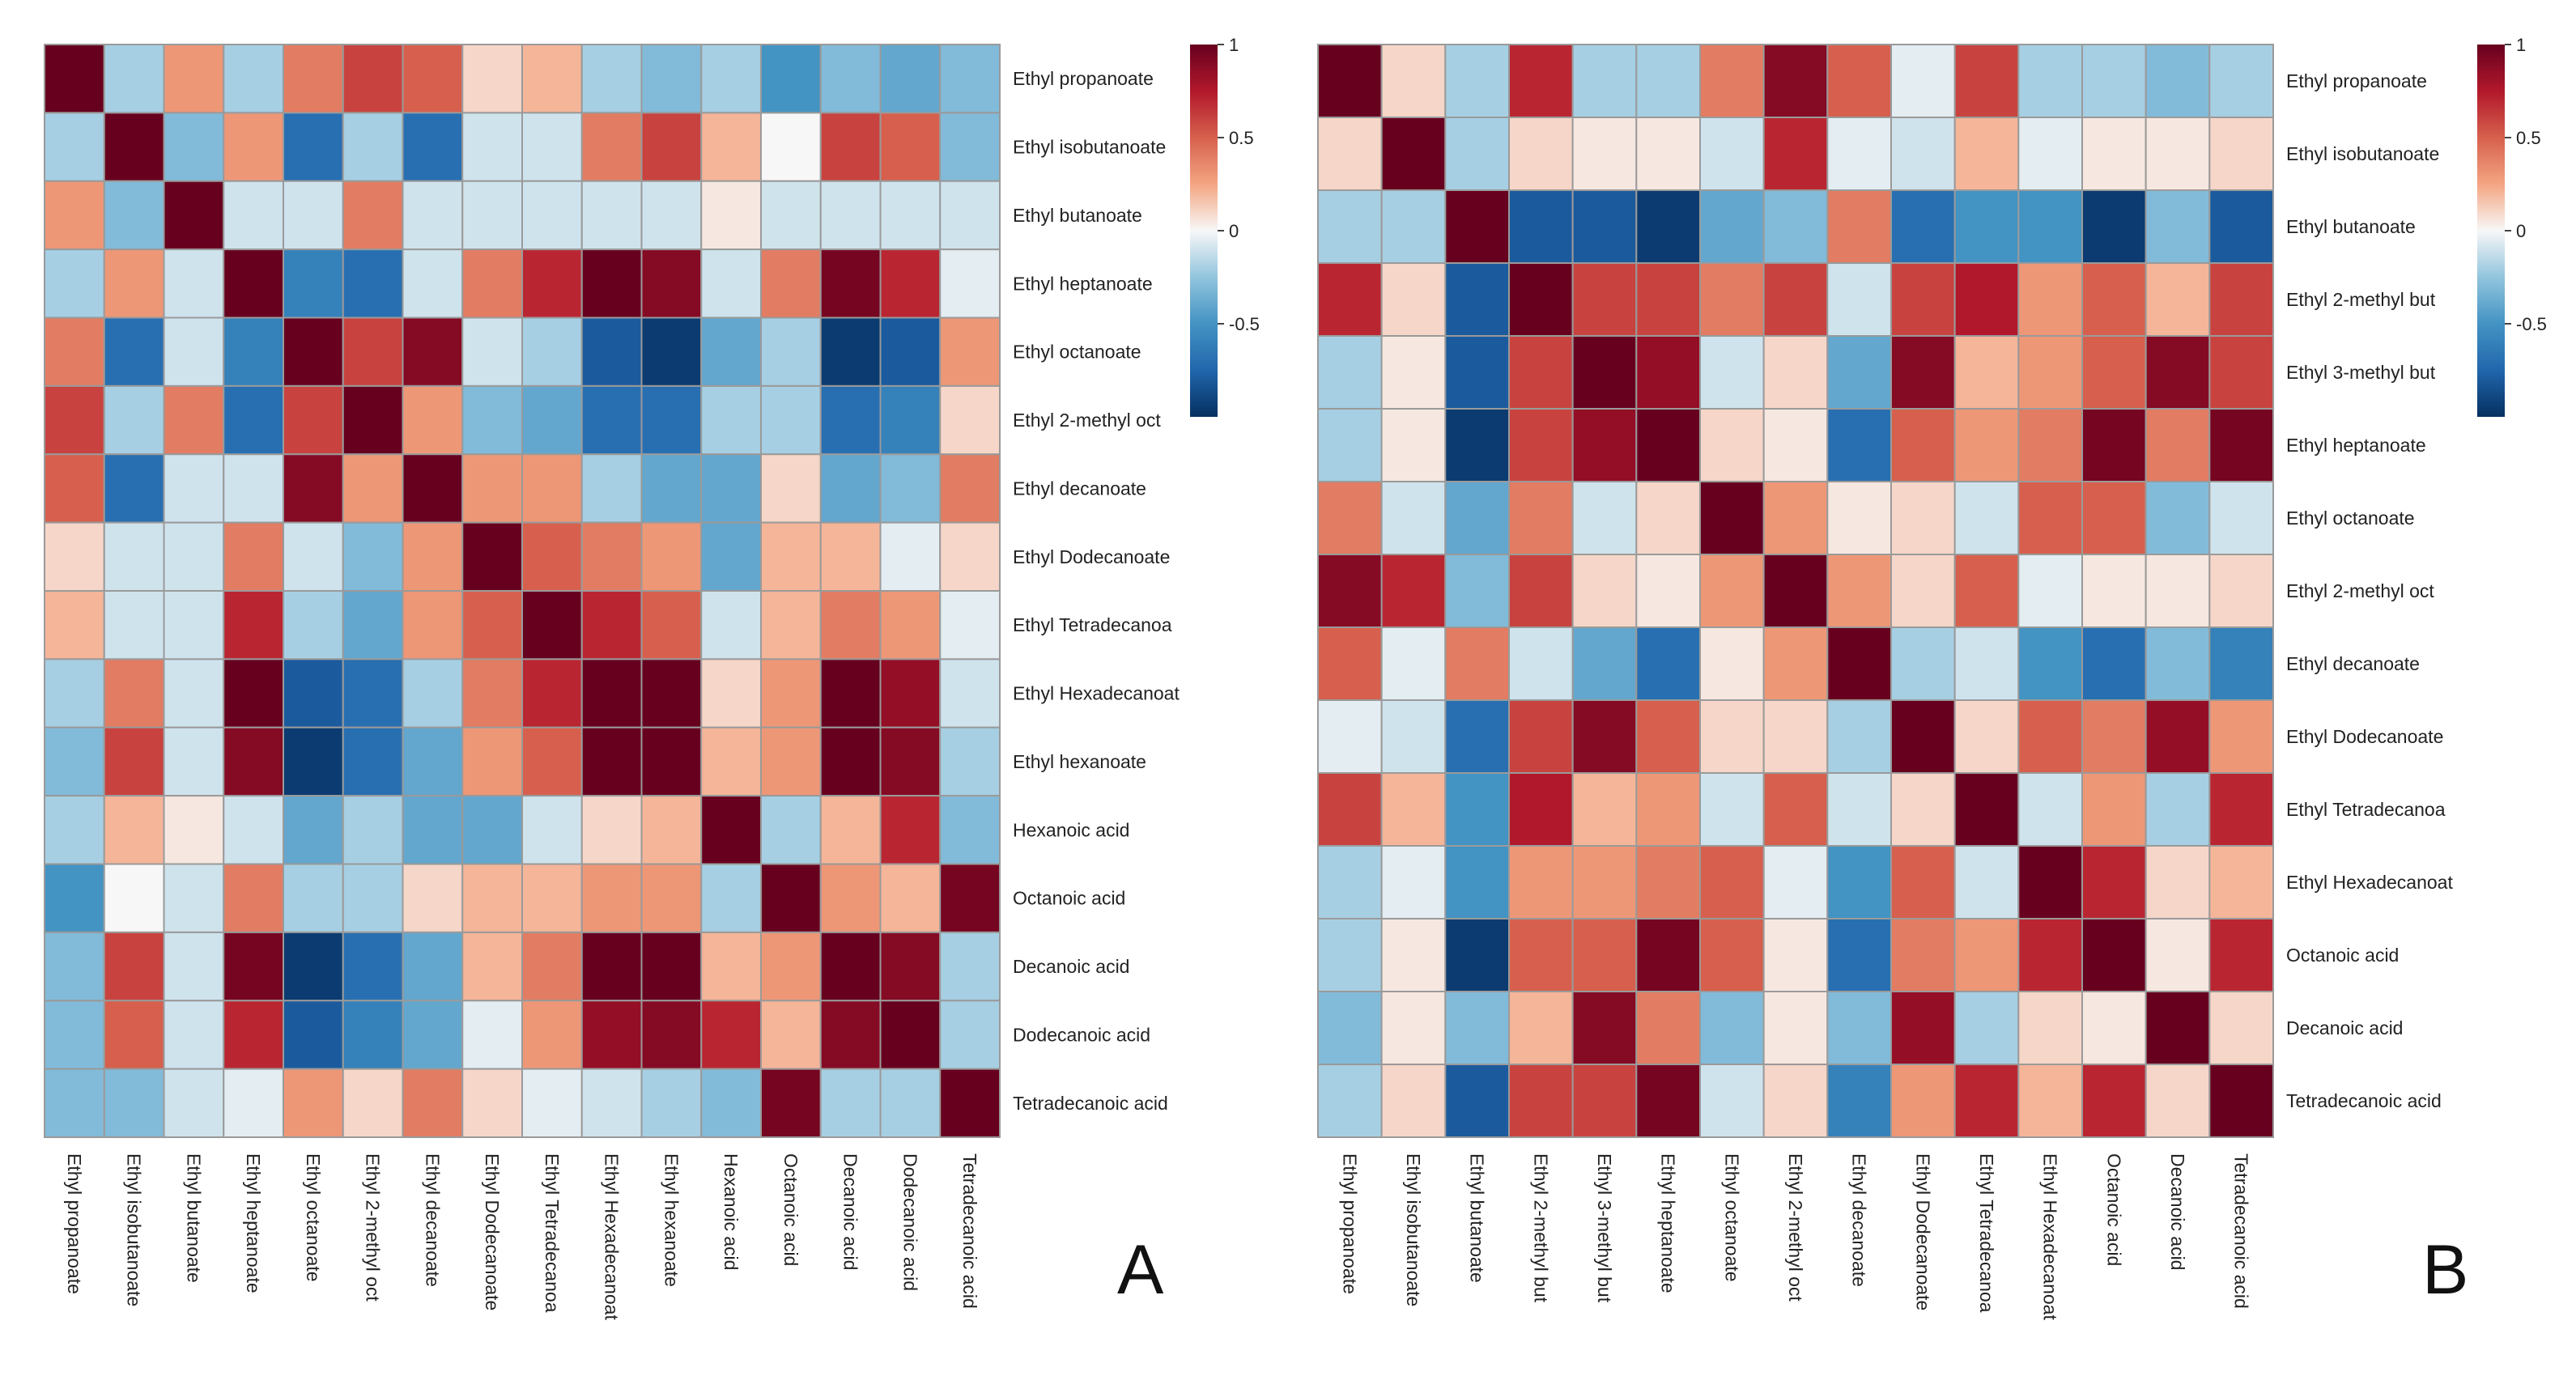 This screenshot has width=2576, height=1376. Describe the element at coordinates (1731, 1217) in the screenshot. I see `column-label: Ethyl octanoate` at that location.